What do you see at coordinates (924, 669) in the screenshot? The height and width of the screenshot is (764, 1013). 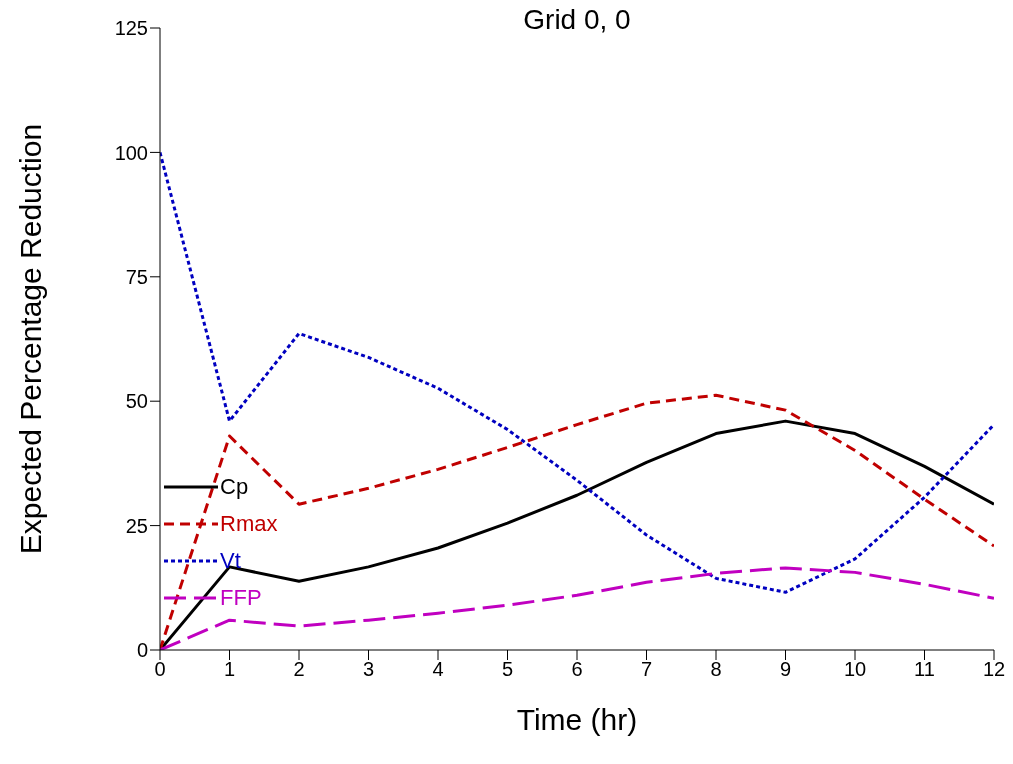 I see `x-tick-label: 11` at bounding box center [924, 669].